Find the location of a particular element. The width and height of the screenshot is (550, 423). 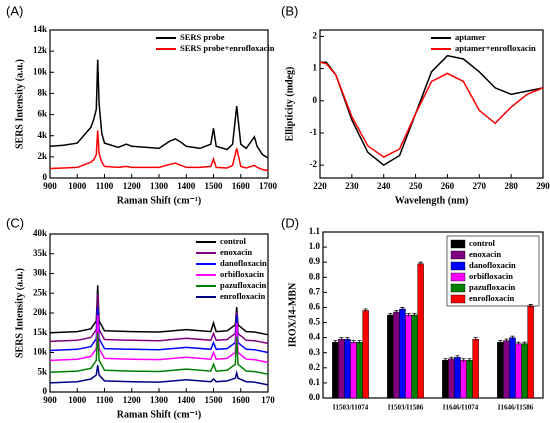

panel-label: (C) is located at coordinates (15, 222).